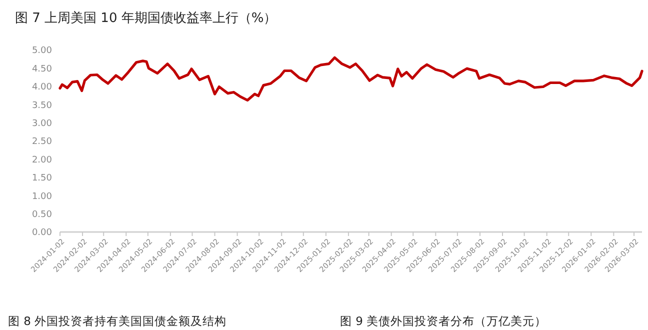  Describe the element at coordinates (42, 215) in the screenshot. I see `y-tick-label: 0.50` at that location.